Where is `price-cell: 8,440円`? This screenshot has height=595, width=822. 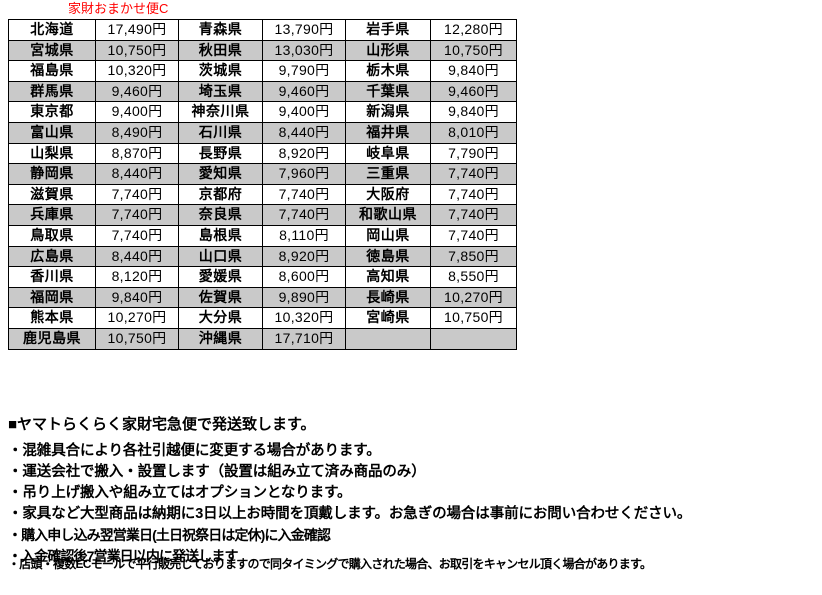 price-cell: 8,440円 is located at coordinates (304, 132).